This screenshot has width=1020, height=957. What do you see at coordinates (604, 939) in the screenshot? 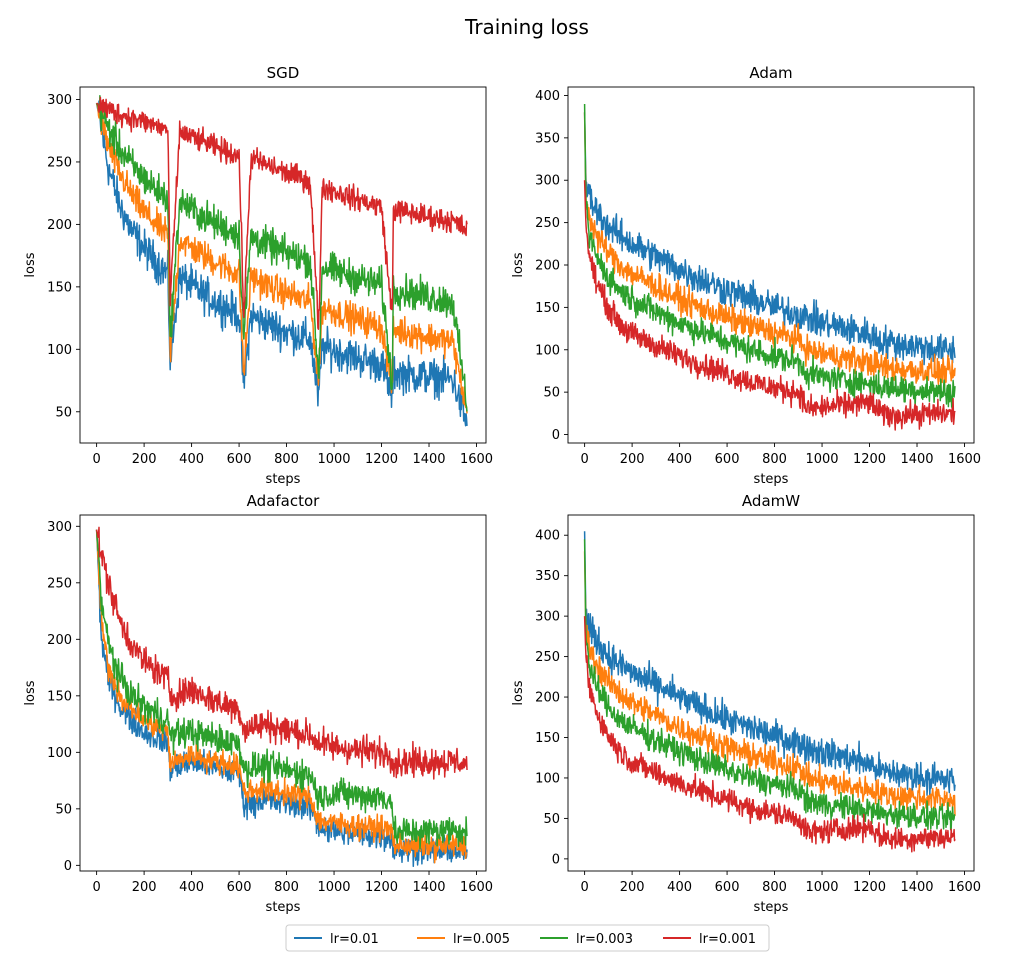
I see `legend-label: lr=0.003` at bounding box center [604, 939].